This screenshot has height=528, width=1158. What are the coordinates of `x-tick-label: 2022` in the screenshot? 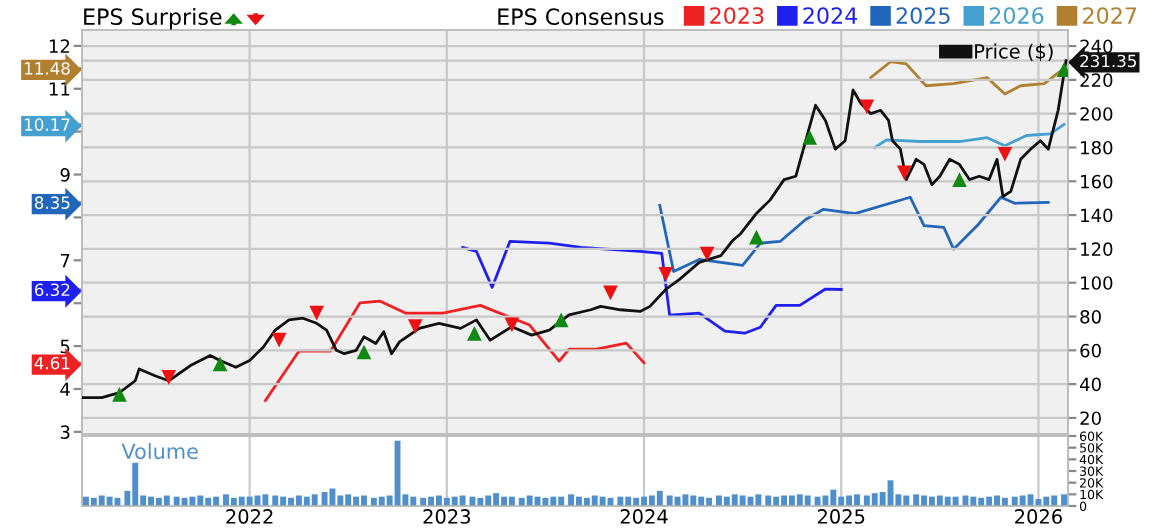 It's located at (249, 516).